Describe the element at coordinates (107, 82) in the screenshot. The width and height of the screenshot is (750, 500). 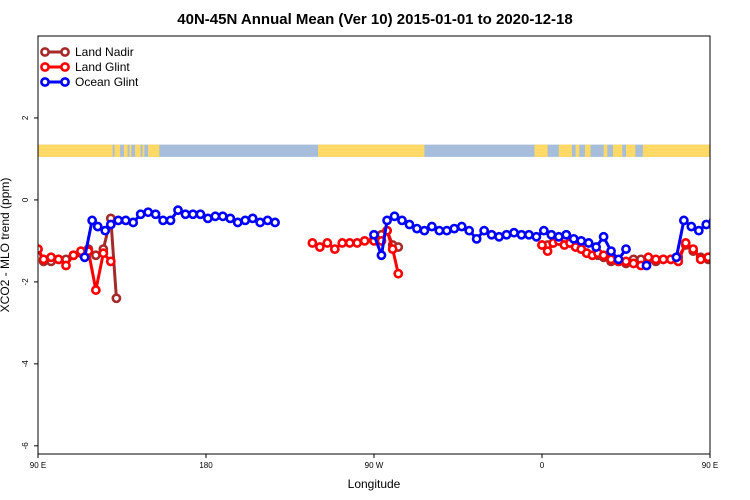
I see `legend-label: Ocean Glint` at that location.